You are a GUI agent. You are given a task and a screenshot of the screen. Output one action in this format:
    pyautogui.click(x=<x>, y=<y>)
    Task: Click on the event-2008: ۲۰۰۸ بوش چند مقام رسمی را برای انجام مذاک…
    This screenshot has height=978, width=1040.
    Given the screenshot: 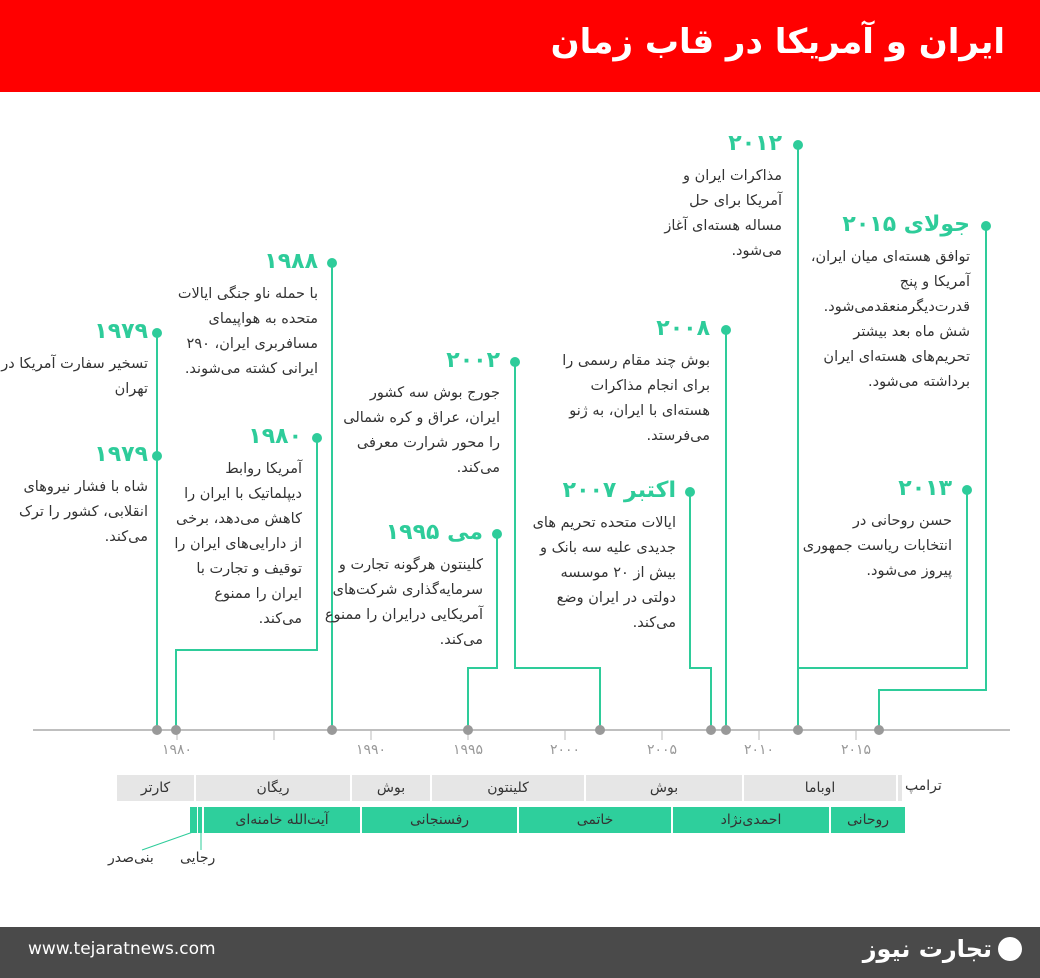 What is the action you would take?
    pyautogui.click(x=636, y=380)
    